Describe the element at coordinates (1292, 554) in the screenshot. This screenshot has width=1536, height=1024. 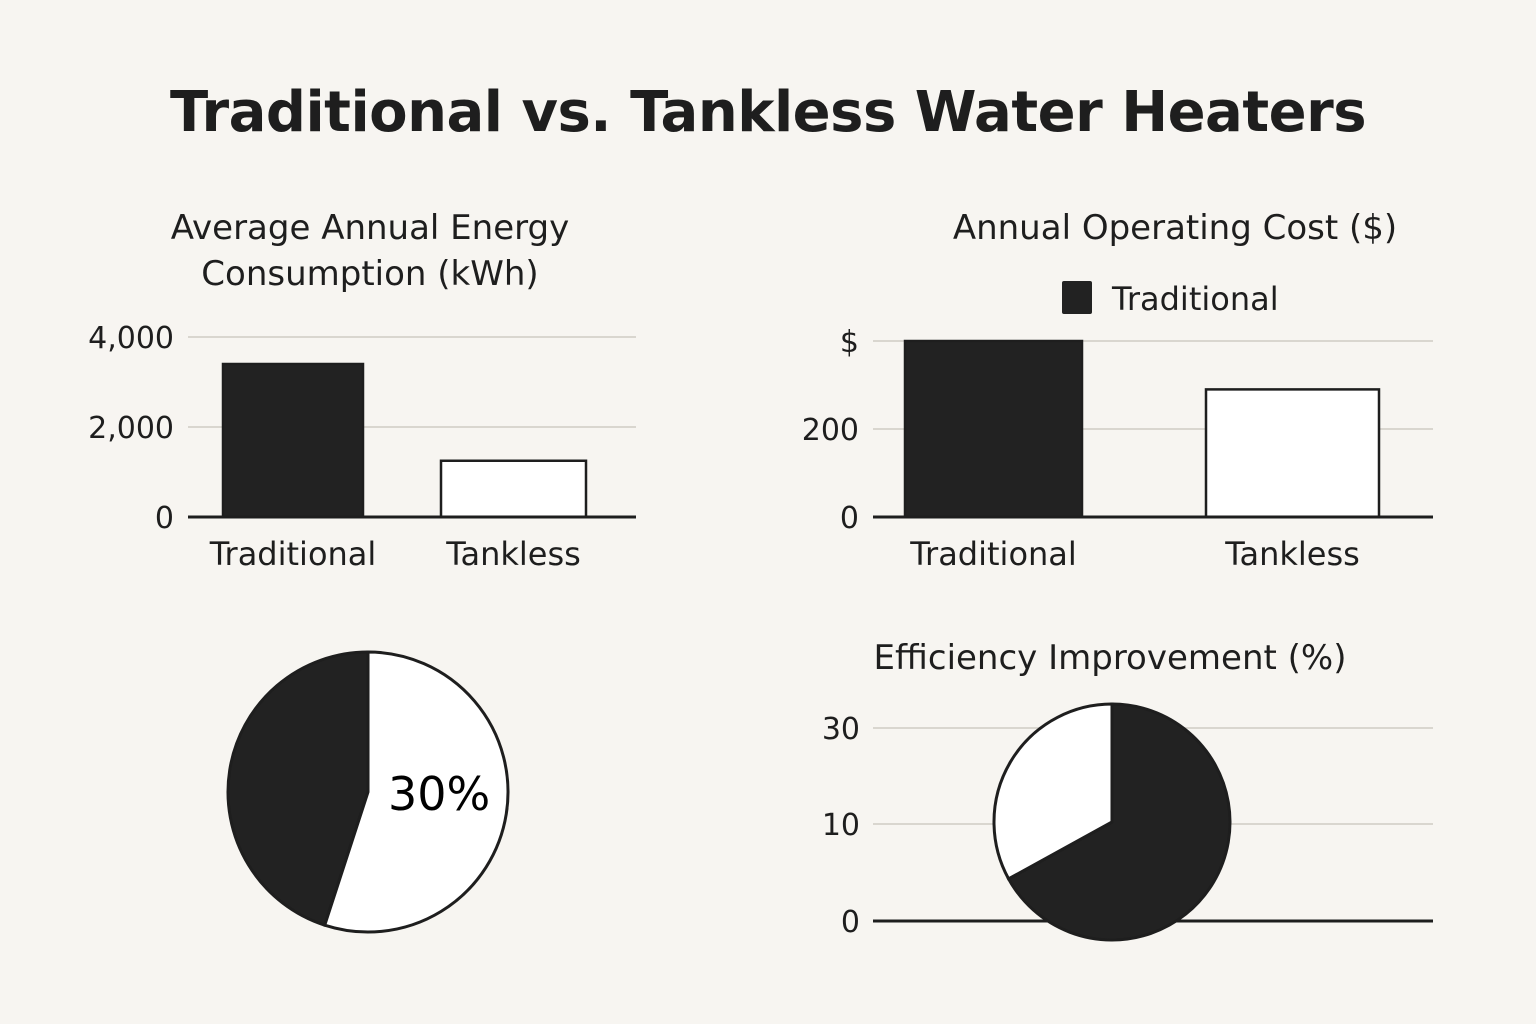
I see `chart2-category-label: Tankless` at that location.